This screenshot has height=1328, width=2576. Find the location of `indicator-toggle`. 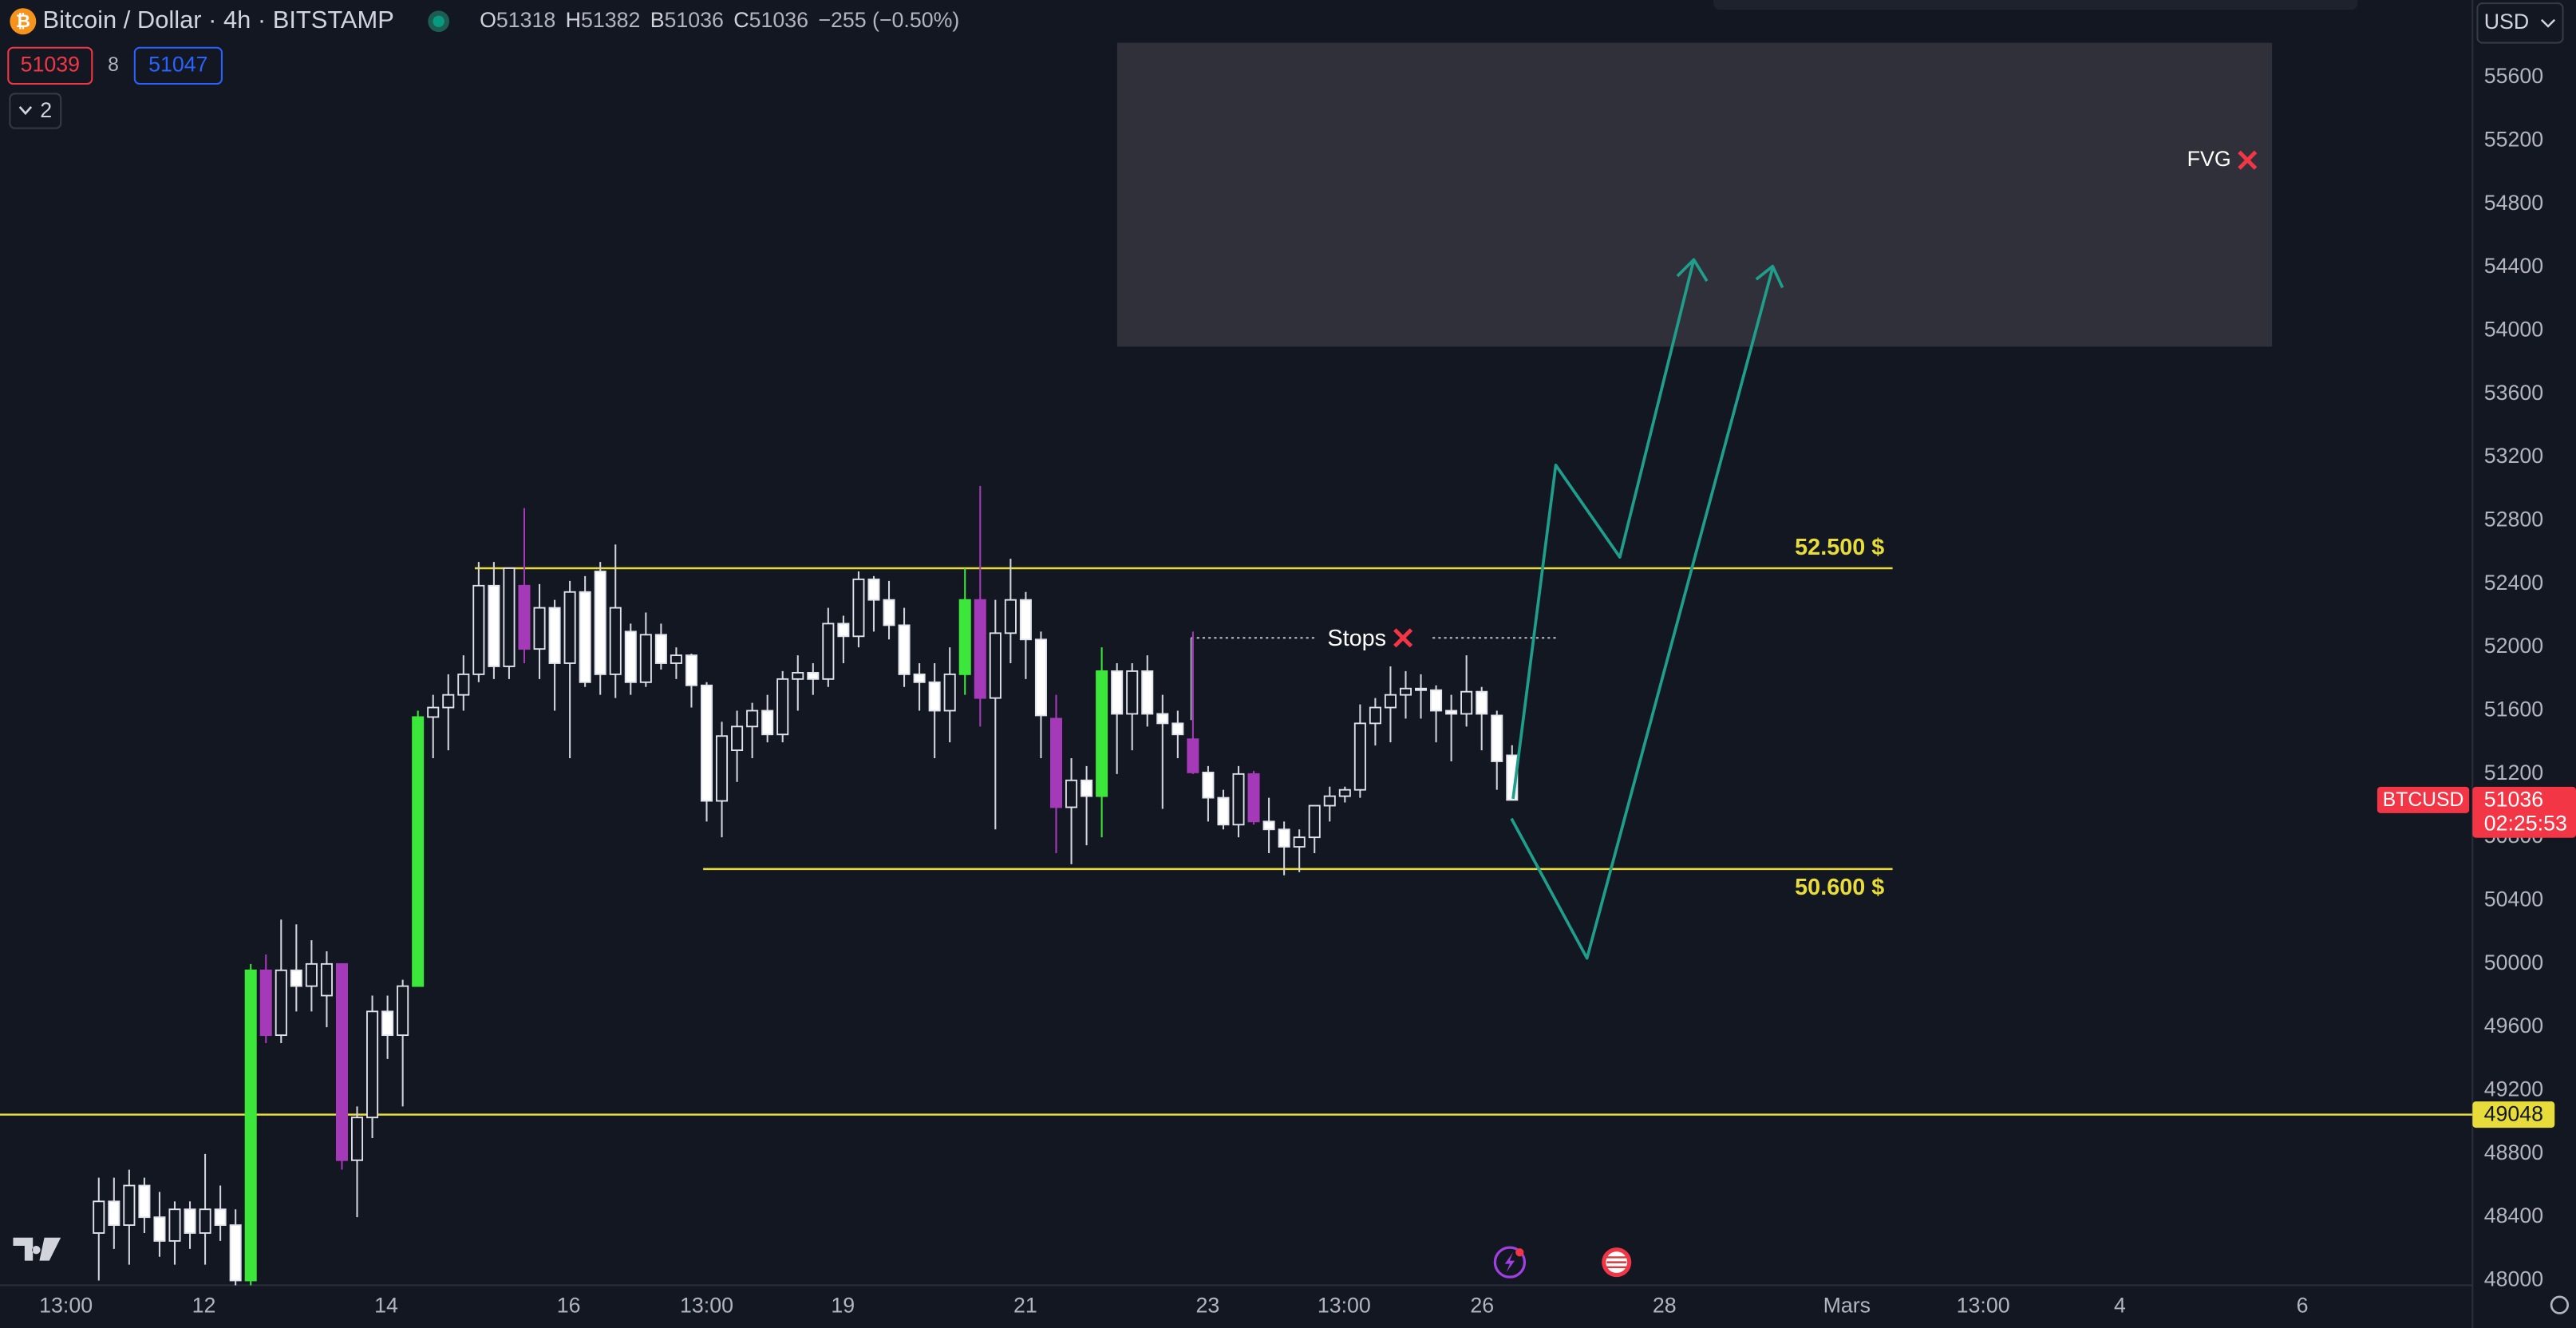

indicator-toggle is located at coordinates (35, 111).